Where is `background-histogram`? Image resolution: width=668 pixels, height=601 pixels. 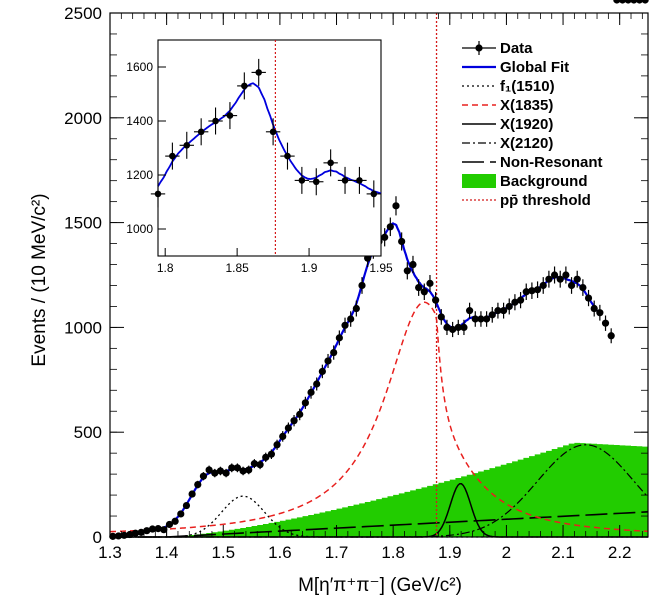
background-histogram is located at coordinates (379, 489).